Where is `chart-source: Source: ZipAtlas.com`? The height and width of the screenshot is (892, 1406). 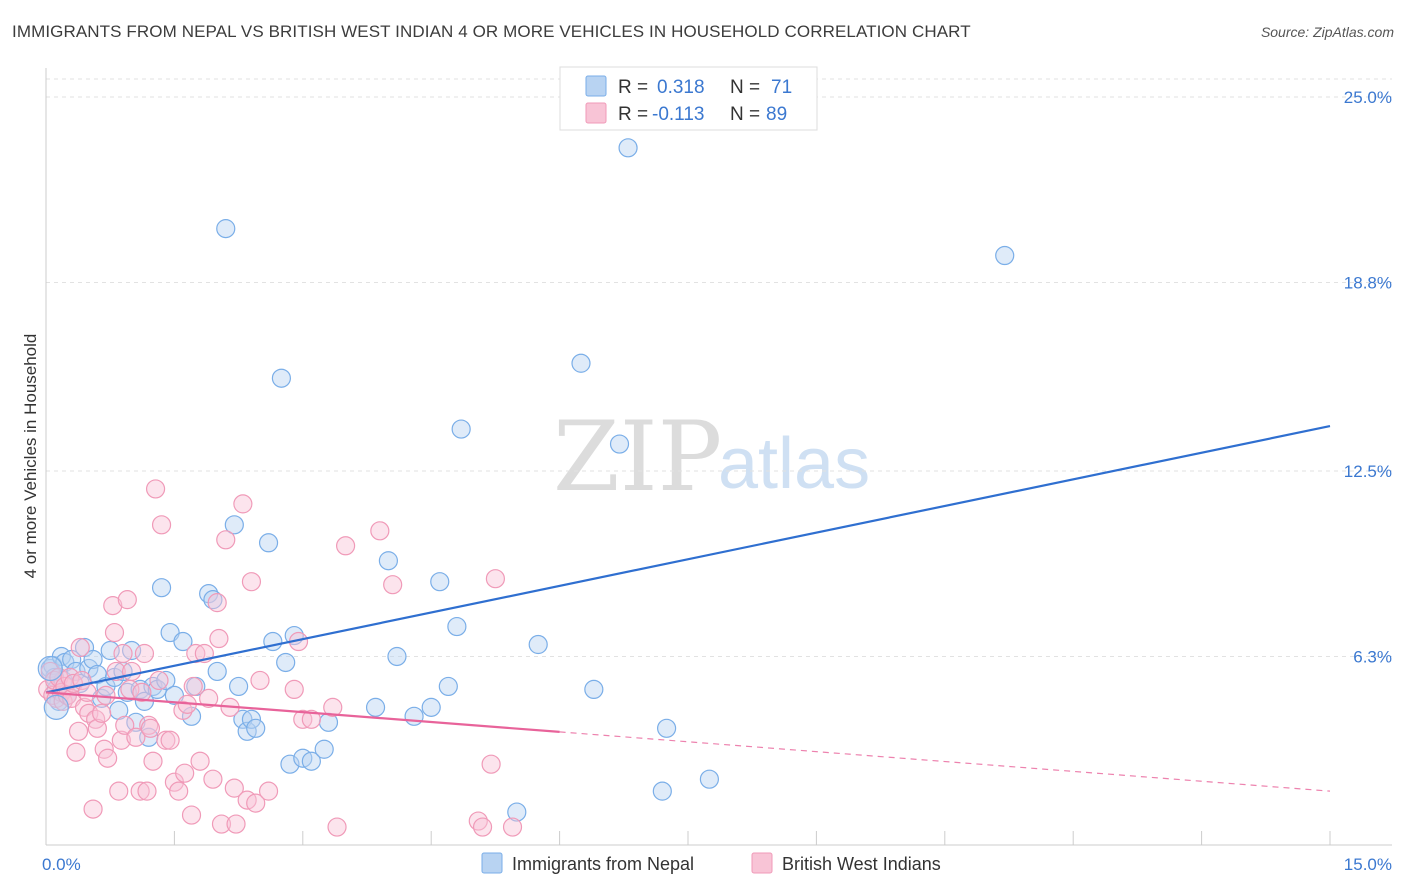 chart-source: Source: ZipAtlas.com is located at coordinates (1327, 32).